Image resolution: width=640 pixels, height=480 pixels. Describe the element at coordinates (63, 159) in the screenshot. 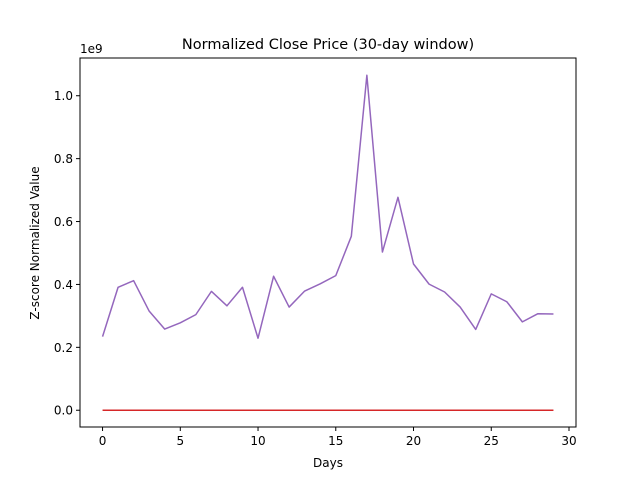

I see `y-tick-label: 0.8` at that location.